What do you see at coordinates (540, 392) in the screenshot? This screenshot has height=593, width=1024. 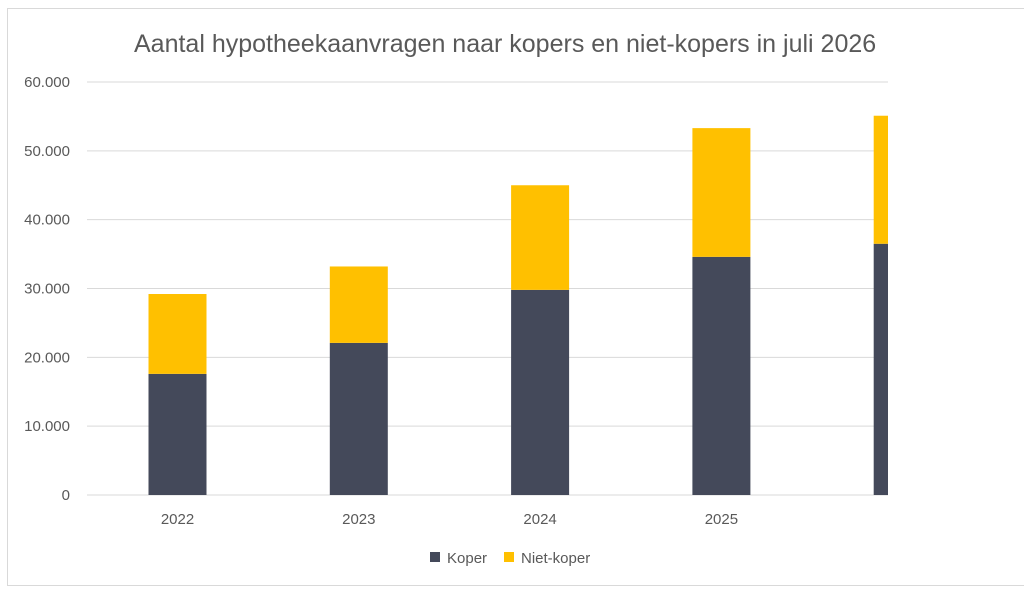 I see `bar-koper-2024` at bounding box center [540, 392].